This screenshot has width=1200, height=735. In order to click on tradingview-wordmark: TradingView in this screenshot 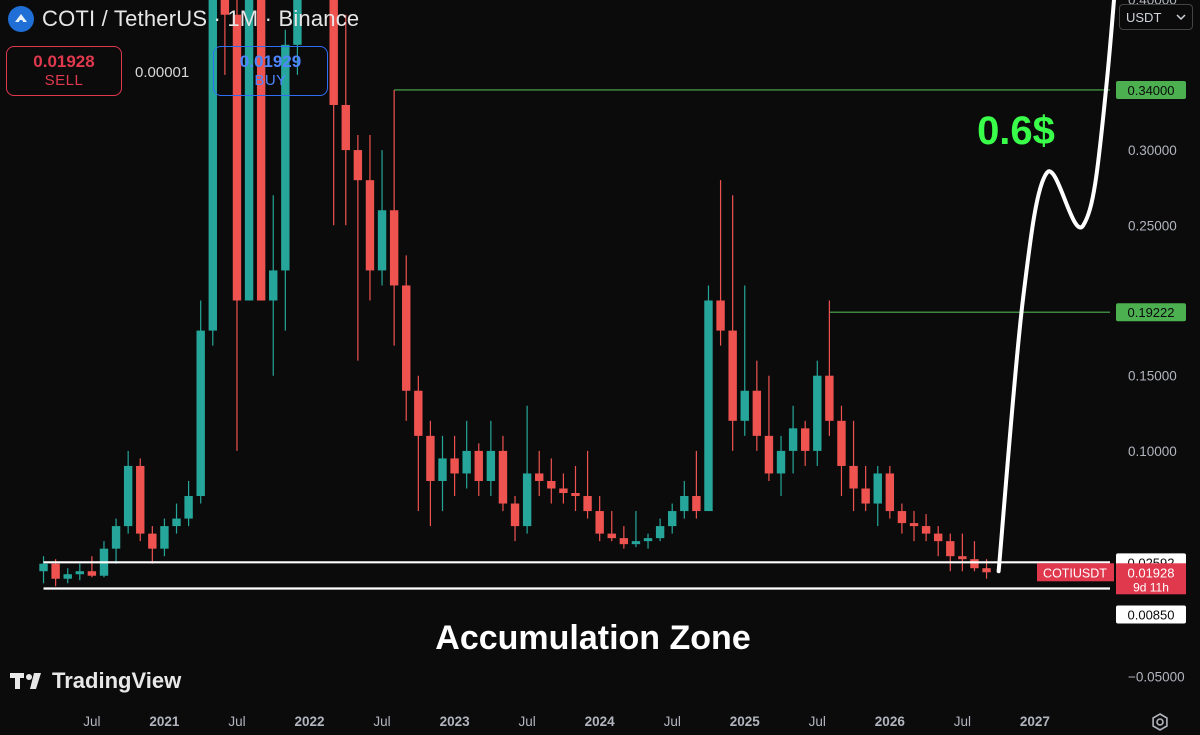, I will do `click(117, 680)`.